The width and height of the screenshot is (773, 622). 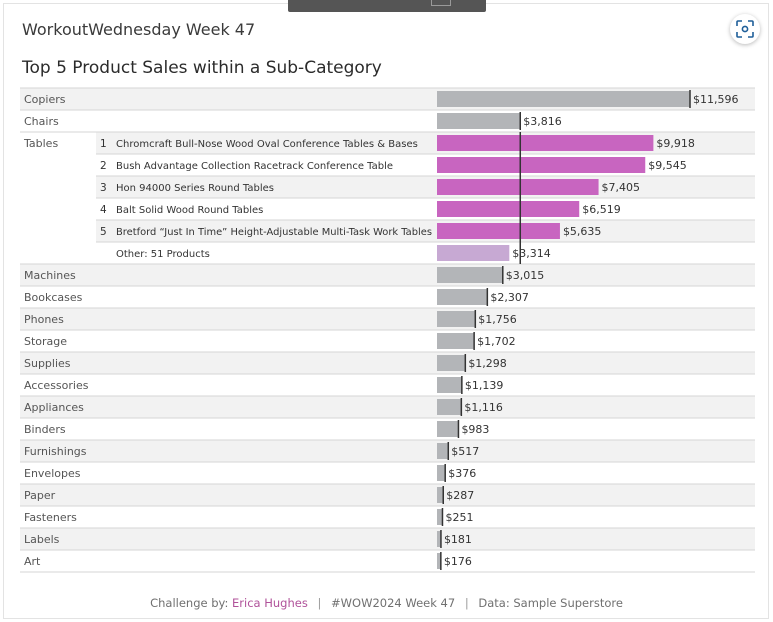 I want to click on category-label: Storage, so click(x=45, y=341).